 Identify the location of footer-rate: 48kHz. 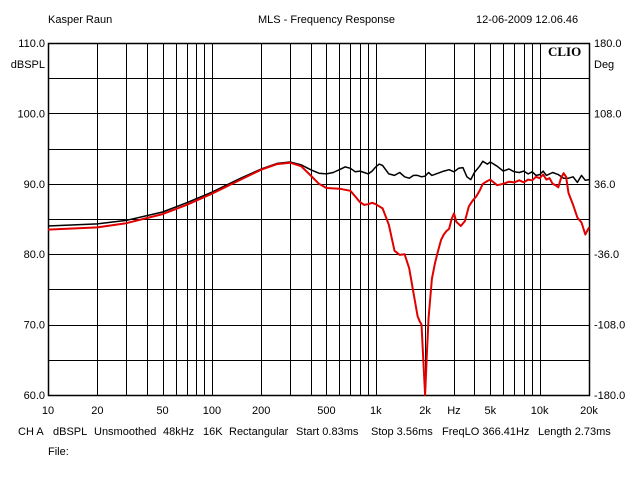
(179, 432).